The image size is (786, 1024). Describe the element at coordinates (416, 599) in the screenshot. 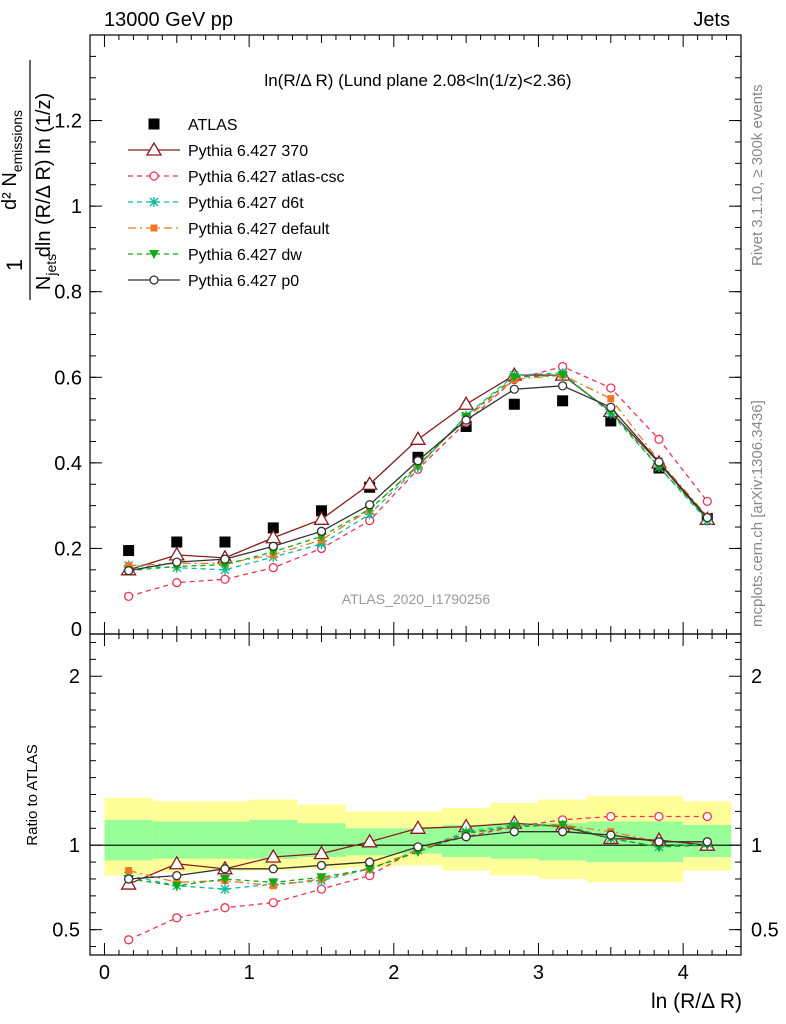

I see `watermark: ATLAS_2020_I1790256` at that location.